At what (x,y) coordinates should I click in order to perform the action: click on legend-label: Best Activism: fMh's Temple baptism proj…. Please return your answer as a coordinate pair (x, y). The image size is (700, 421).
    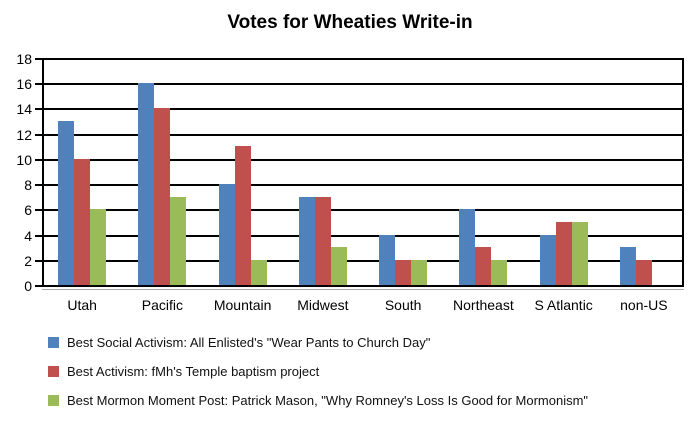
    Looking at the image, I should click on (193, 371).